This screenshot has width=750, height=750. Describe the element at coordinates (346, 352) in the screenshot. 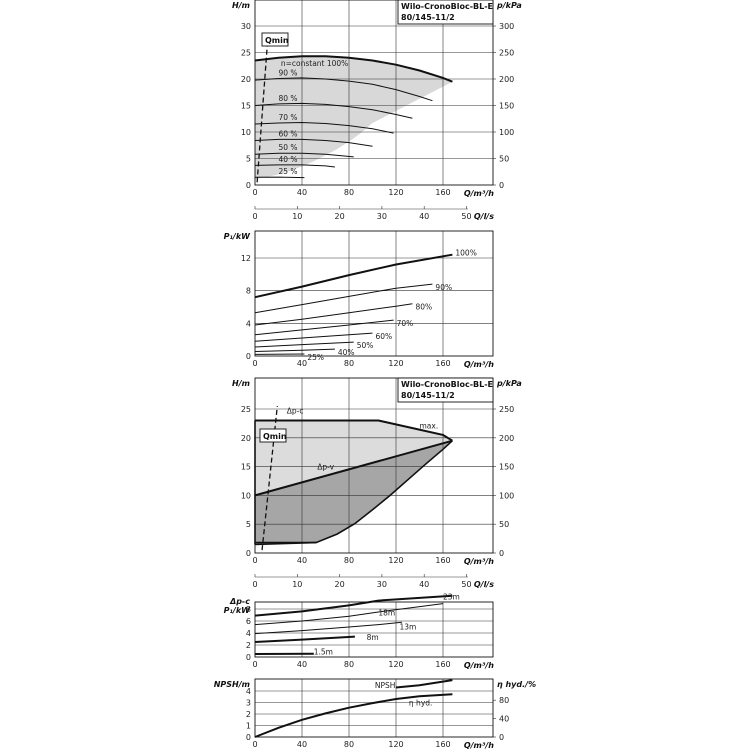

I see `power-curve-label: 40%` at that location.